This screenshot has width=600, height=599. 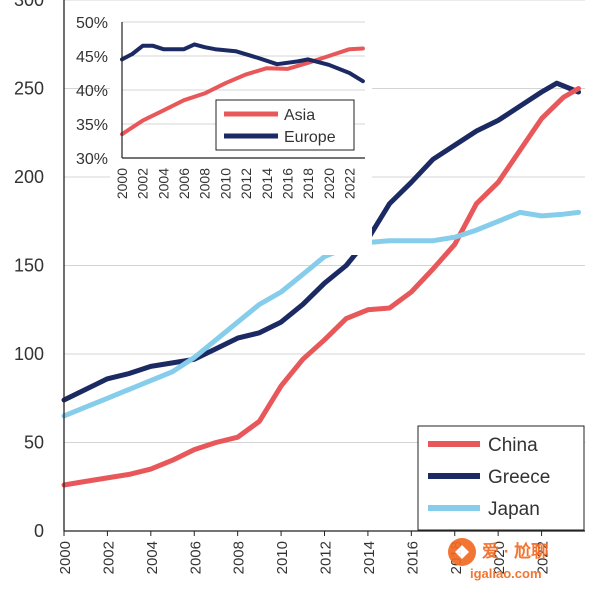 What do you see at coordinates (29, 5) in the screenshot?
I see `y-tick-label: 300` at bounding box center [29, 5].